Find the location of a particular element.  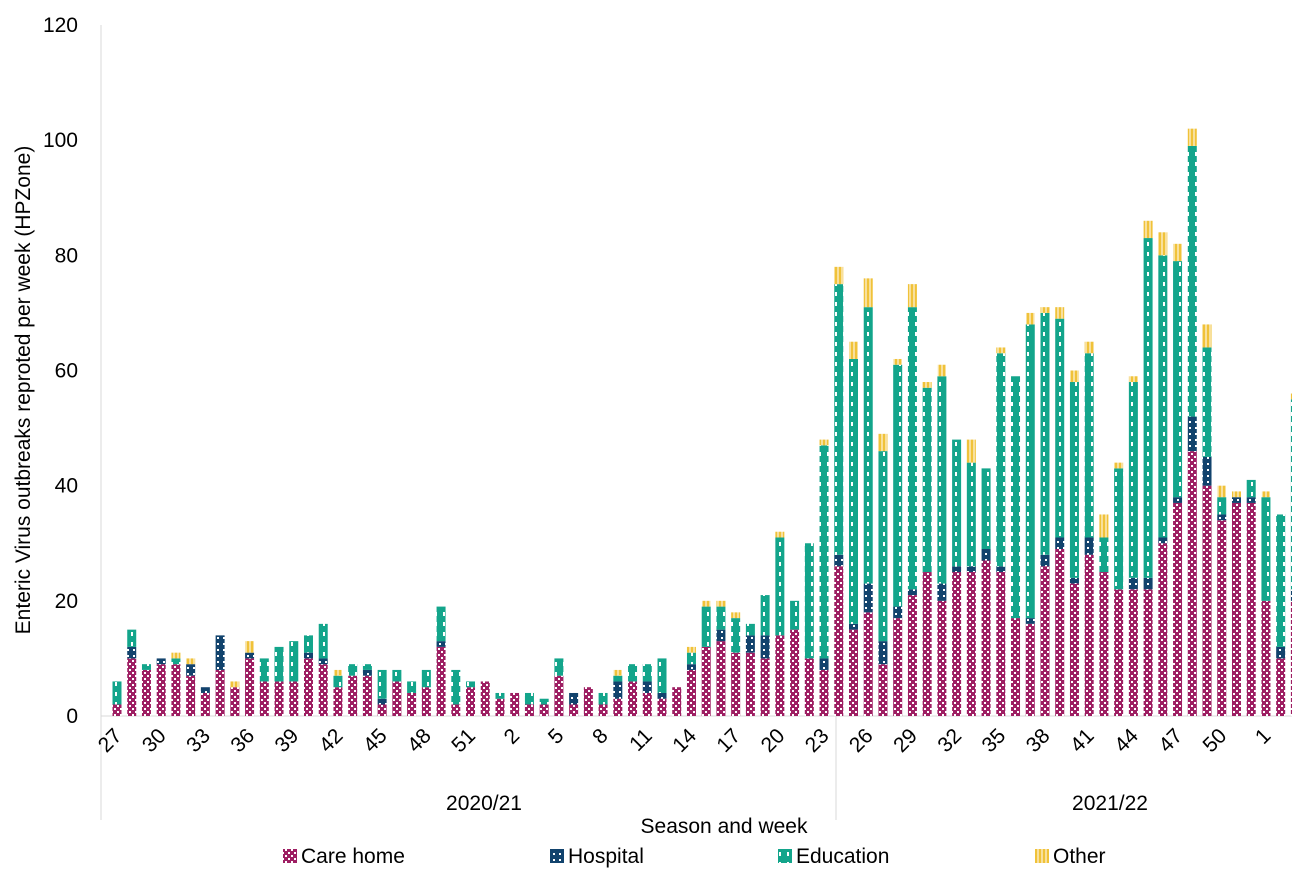

season-label: 2021/22 is located at coordinates (1110, 803).